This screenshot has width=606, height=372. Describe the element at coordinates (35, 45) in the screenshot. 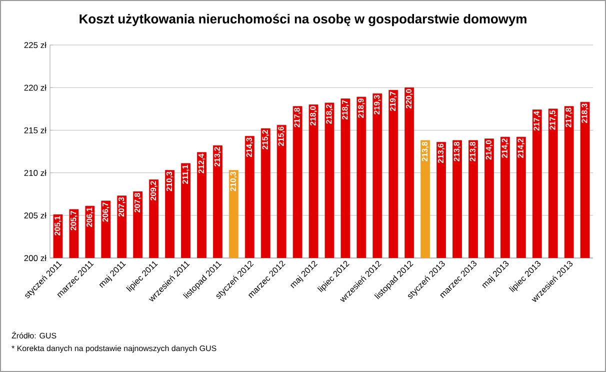

I see `y-tick-label: 225 zł` at that location.